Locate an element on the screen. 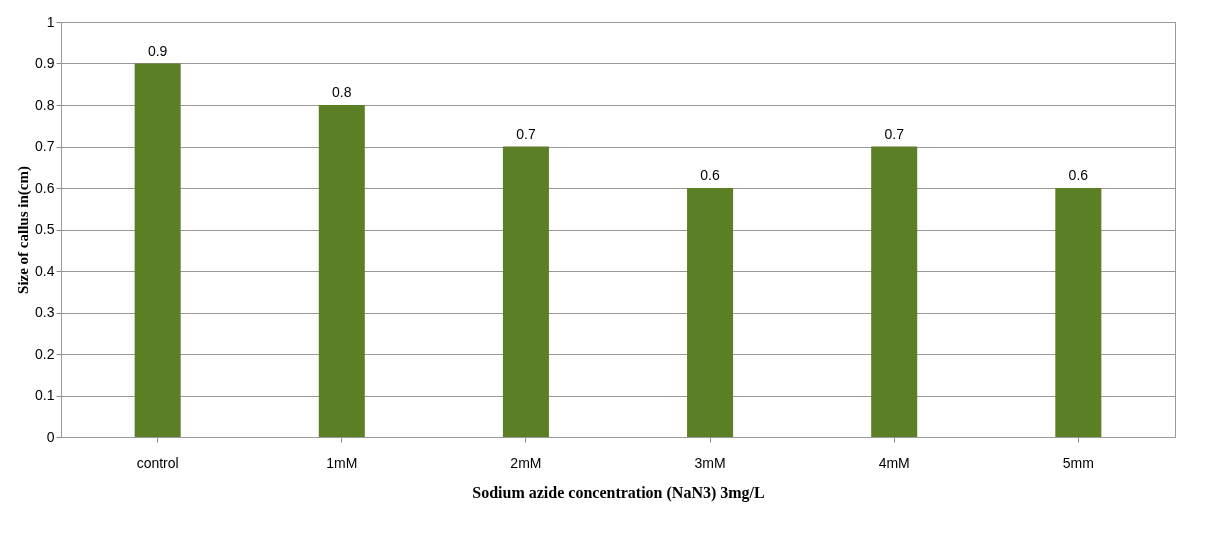  y-tick-label: 0.5 is located at coordinates (45, 229).